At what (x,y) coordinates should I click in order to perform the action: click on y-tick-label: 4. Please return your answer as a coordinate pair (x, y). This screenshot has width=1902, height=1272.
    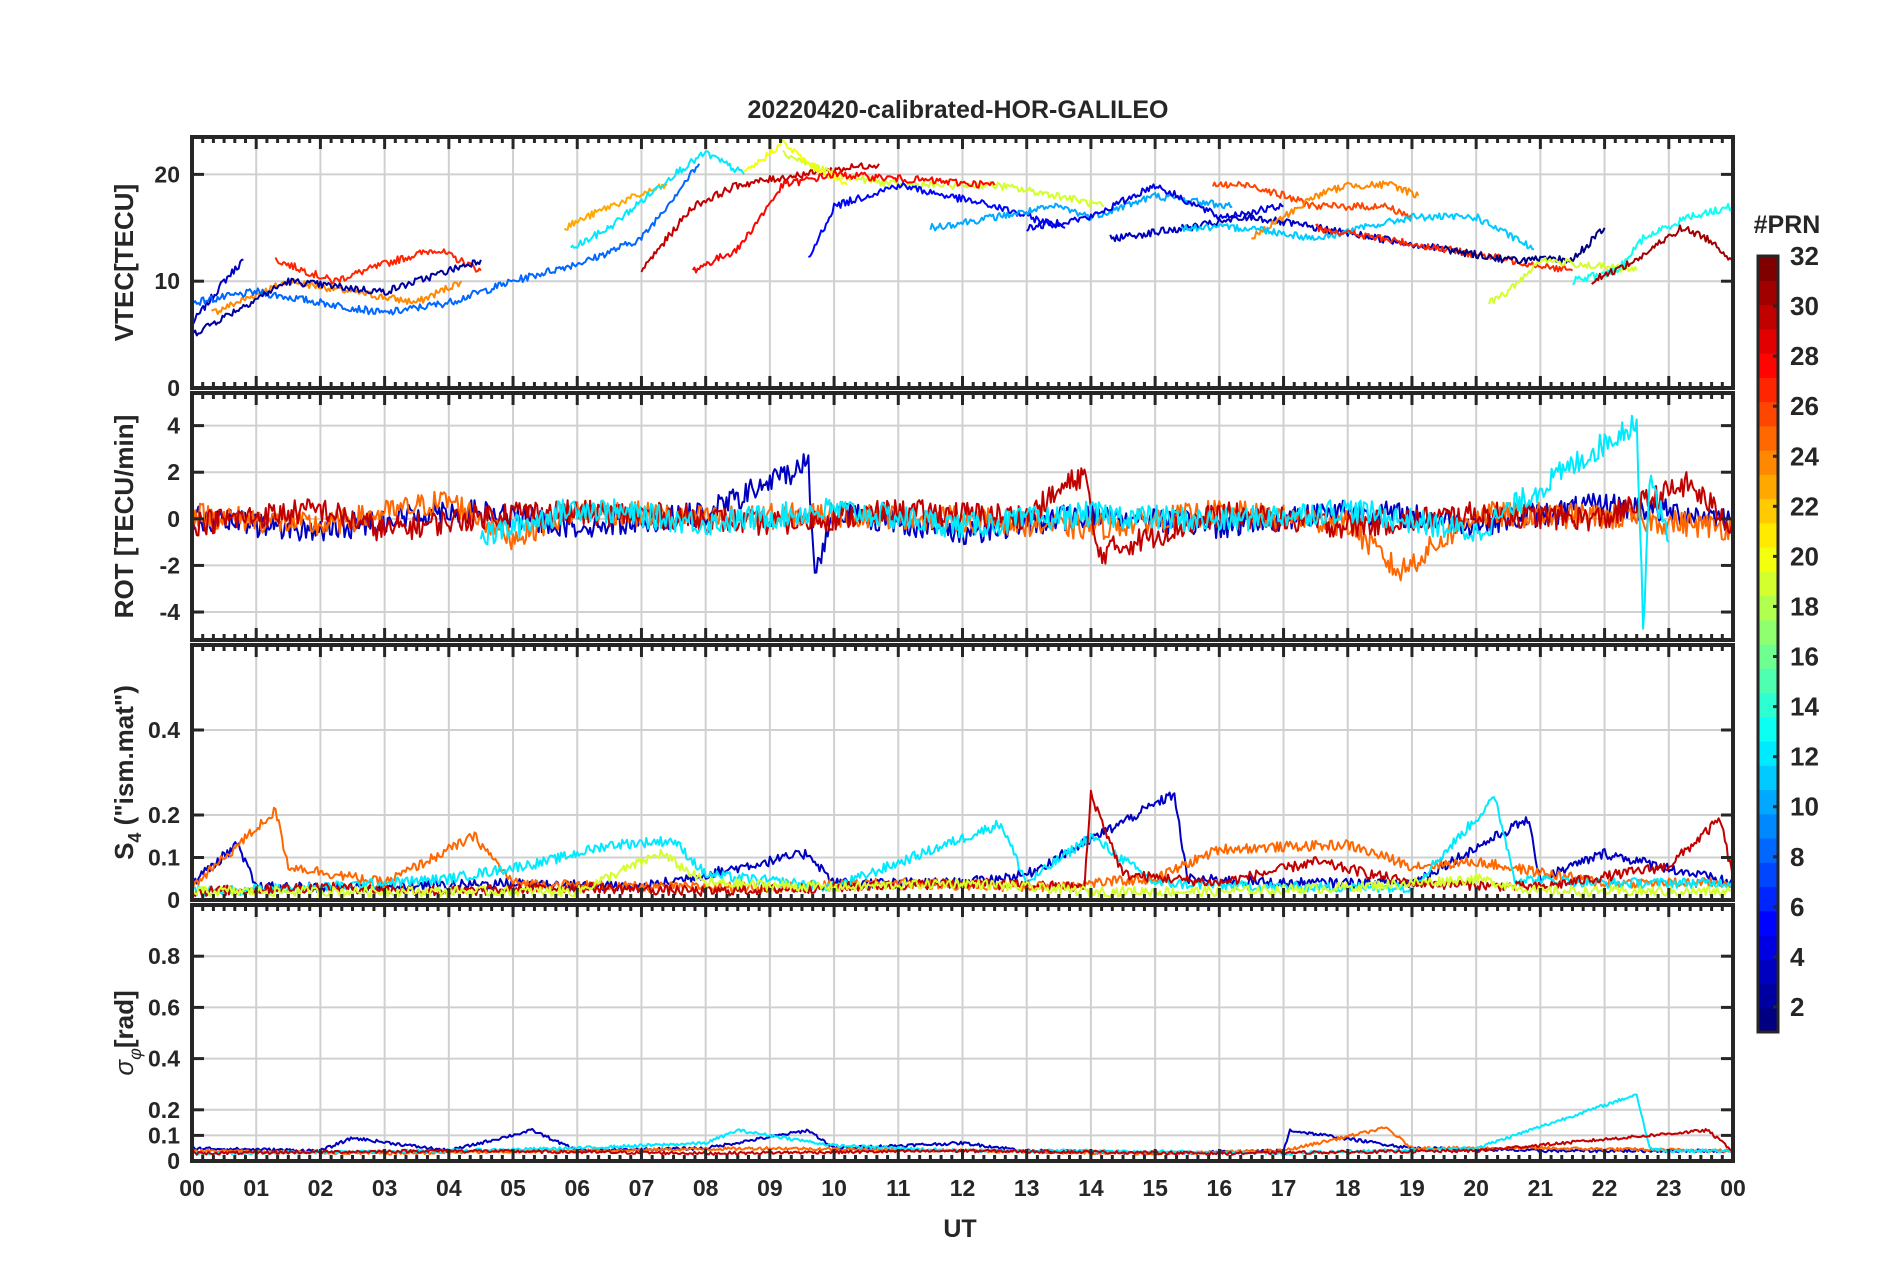
    Looking at the image, I should click on (173, 426).